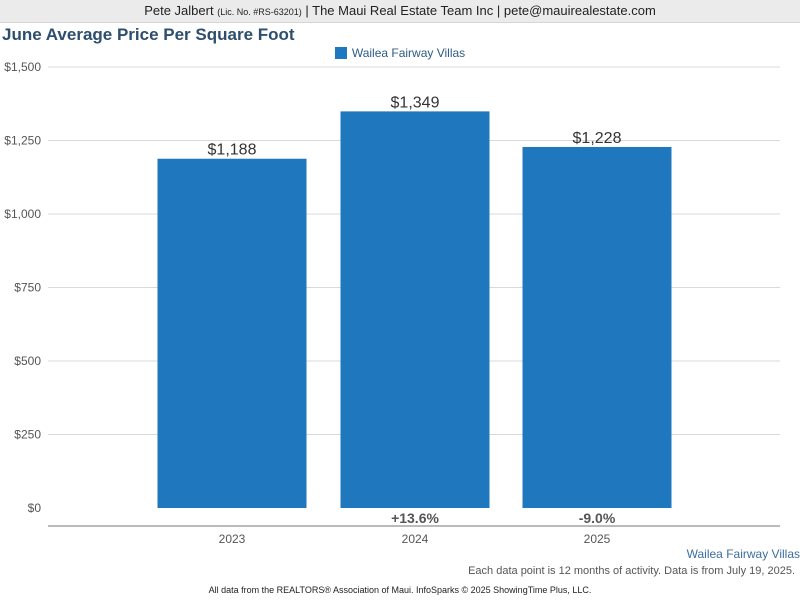 Image resolution: width=800 pixels, height=600 pixels. Describe the element at coordinates (22, 214) in the screenshot. I see `y-tick-label: $1,000` at that location.